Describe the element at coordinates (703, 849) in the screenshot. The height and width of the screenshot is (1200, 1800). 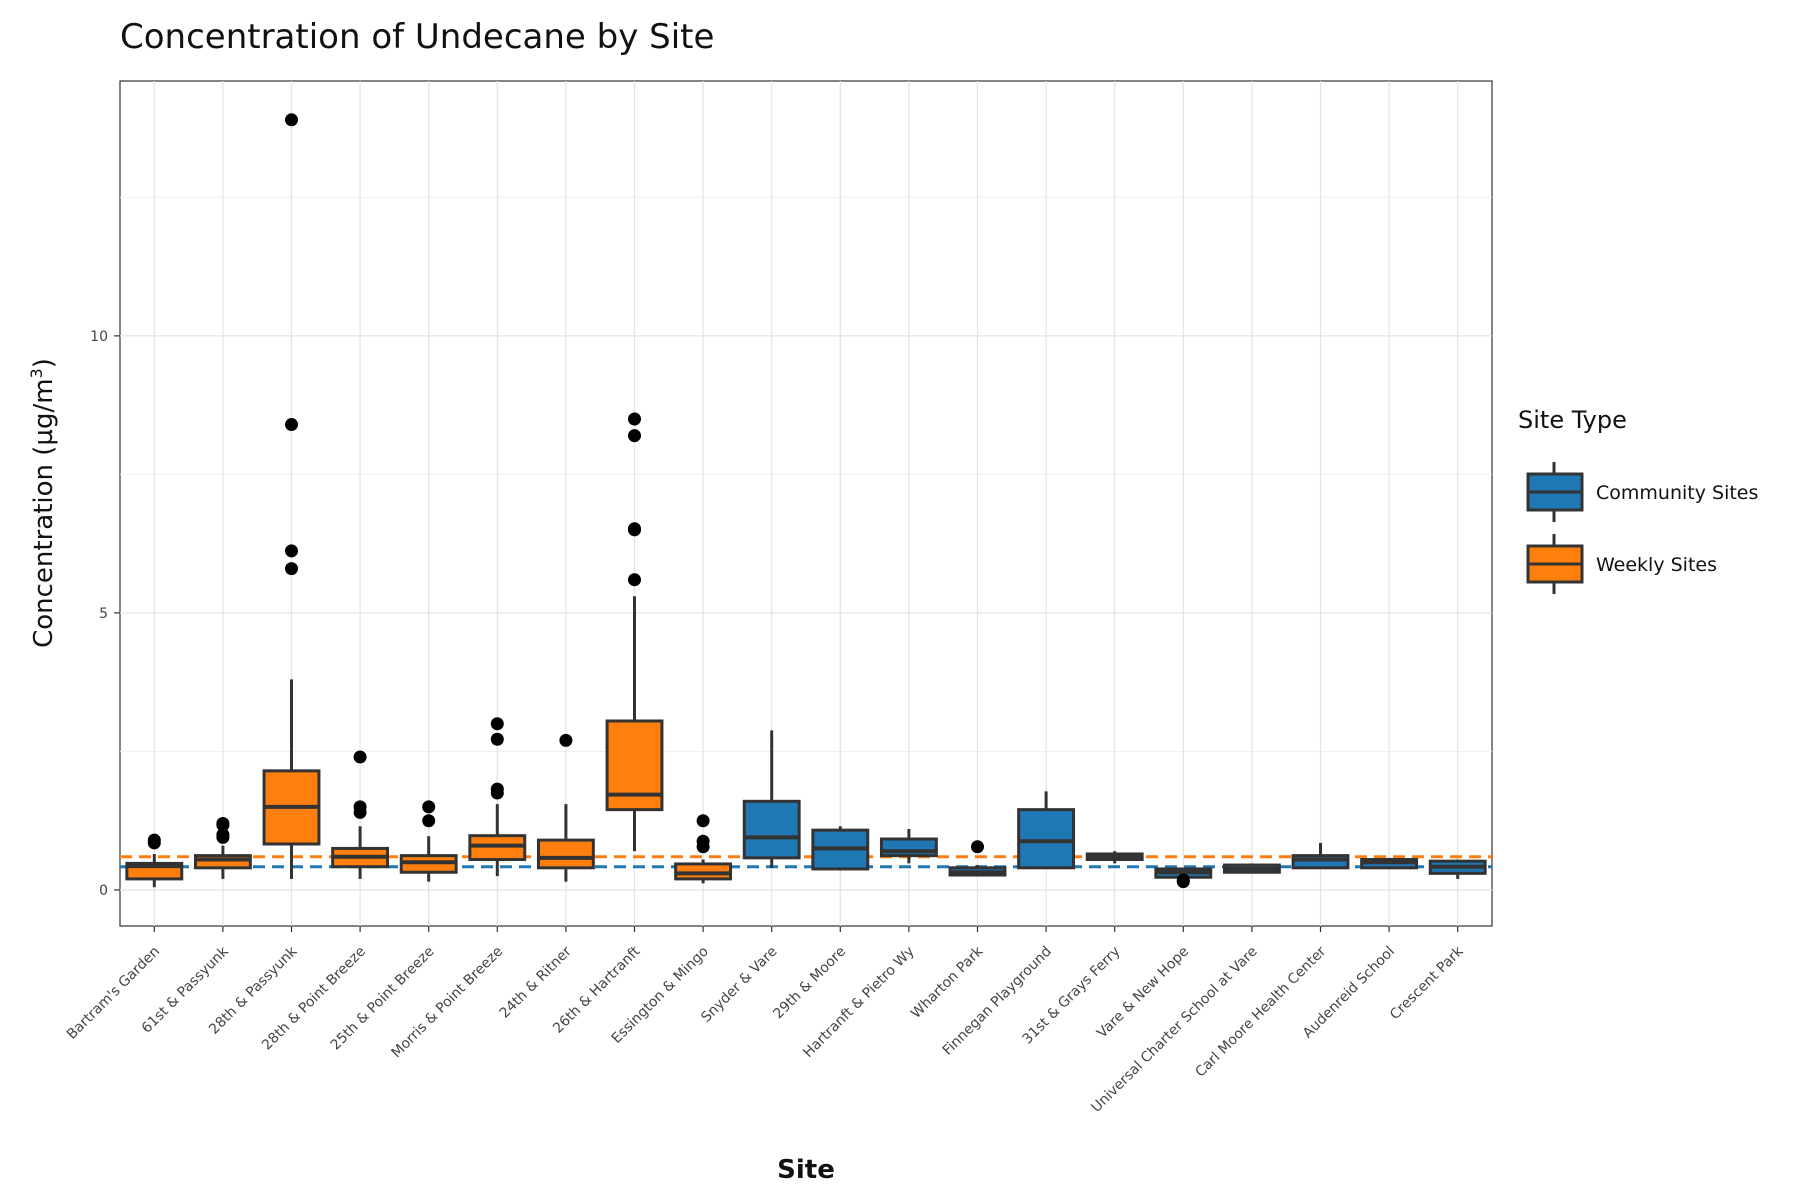
I see `boxplot-essington-mingo` at that location.